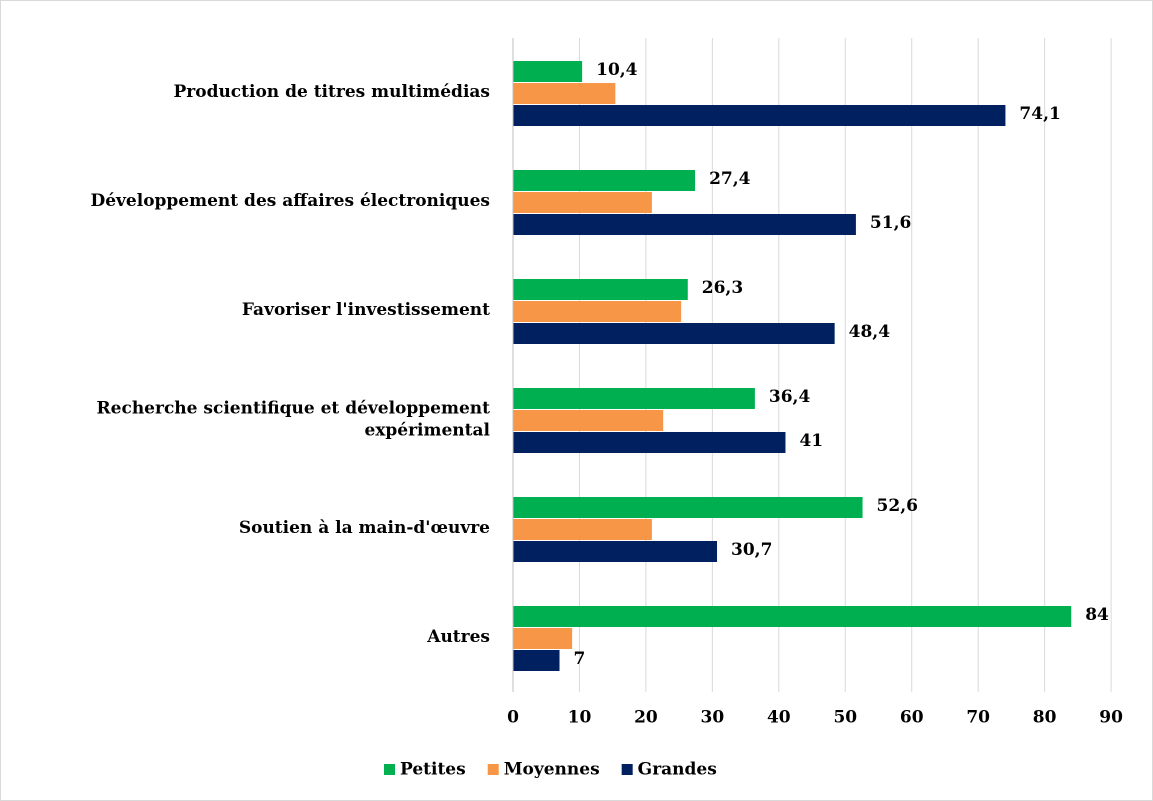  What do you see at coordinates (617, 70) in the screenshot?
I see `value-label: 10,4` at bounding box center [617, 70].